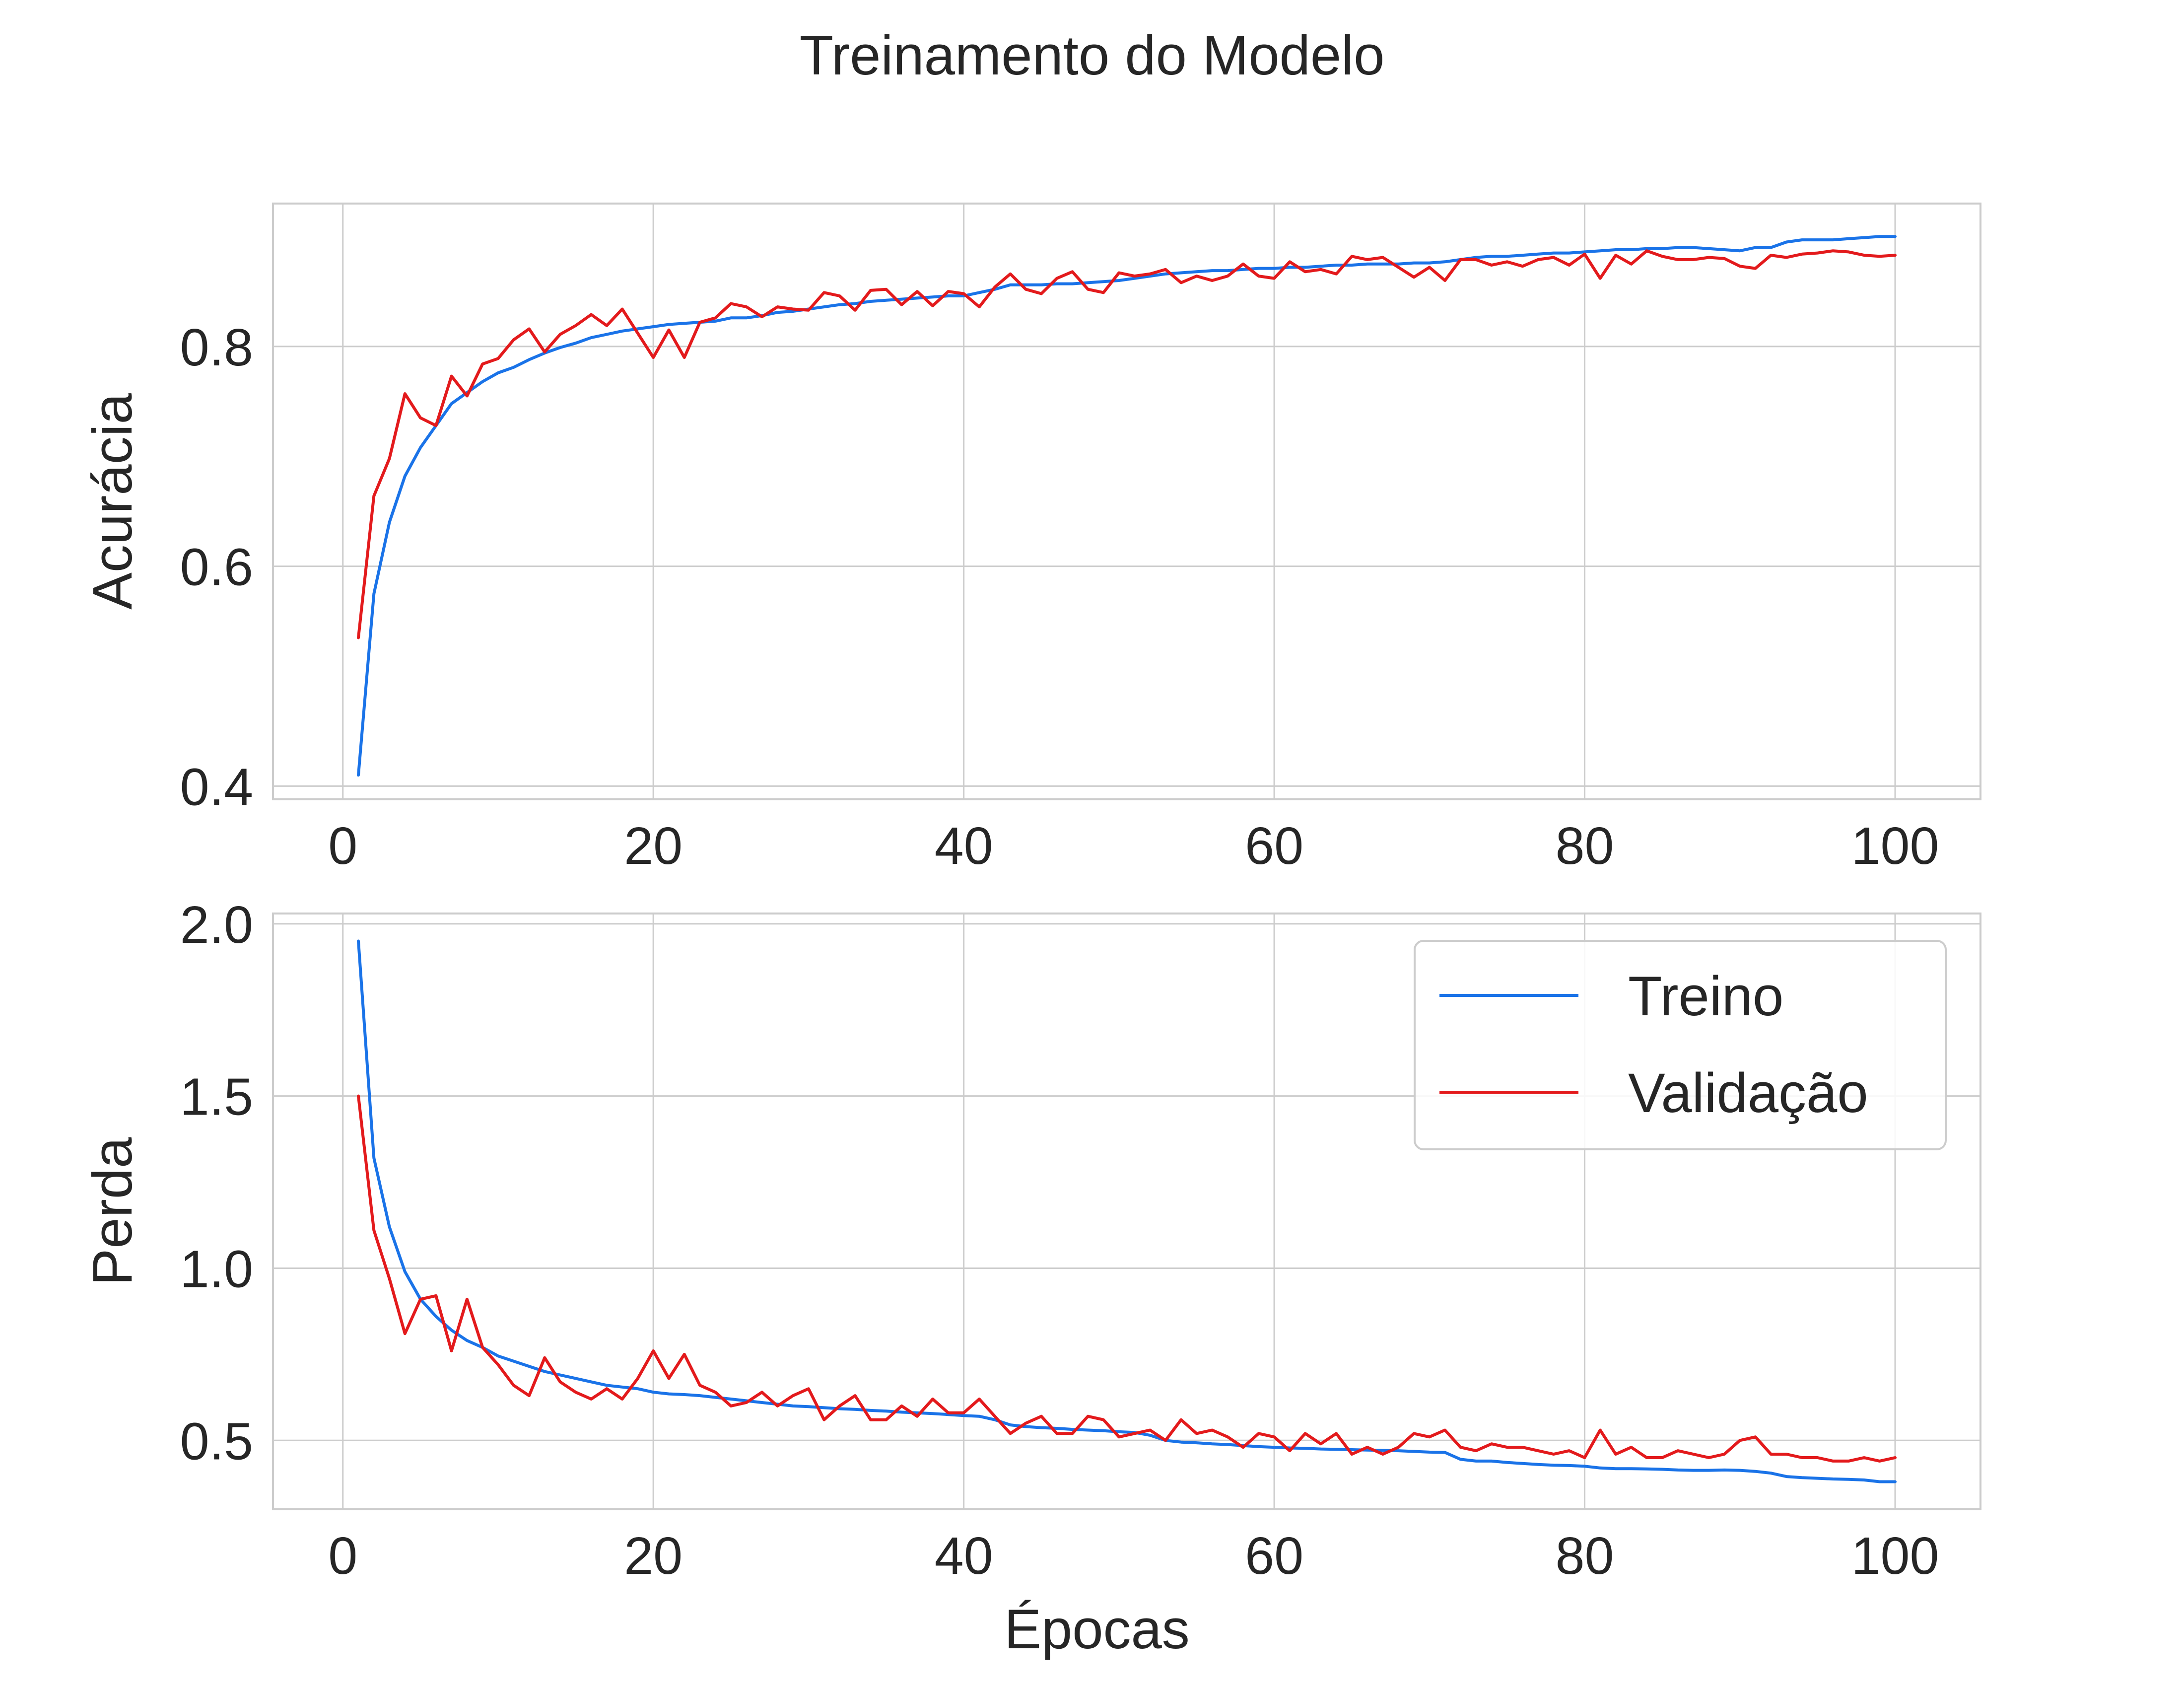 The width and height of the screenshot is (2184, 1688). I want to click on y-tick-label: 0.6, so click(216, 567).